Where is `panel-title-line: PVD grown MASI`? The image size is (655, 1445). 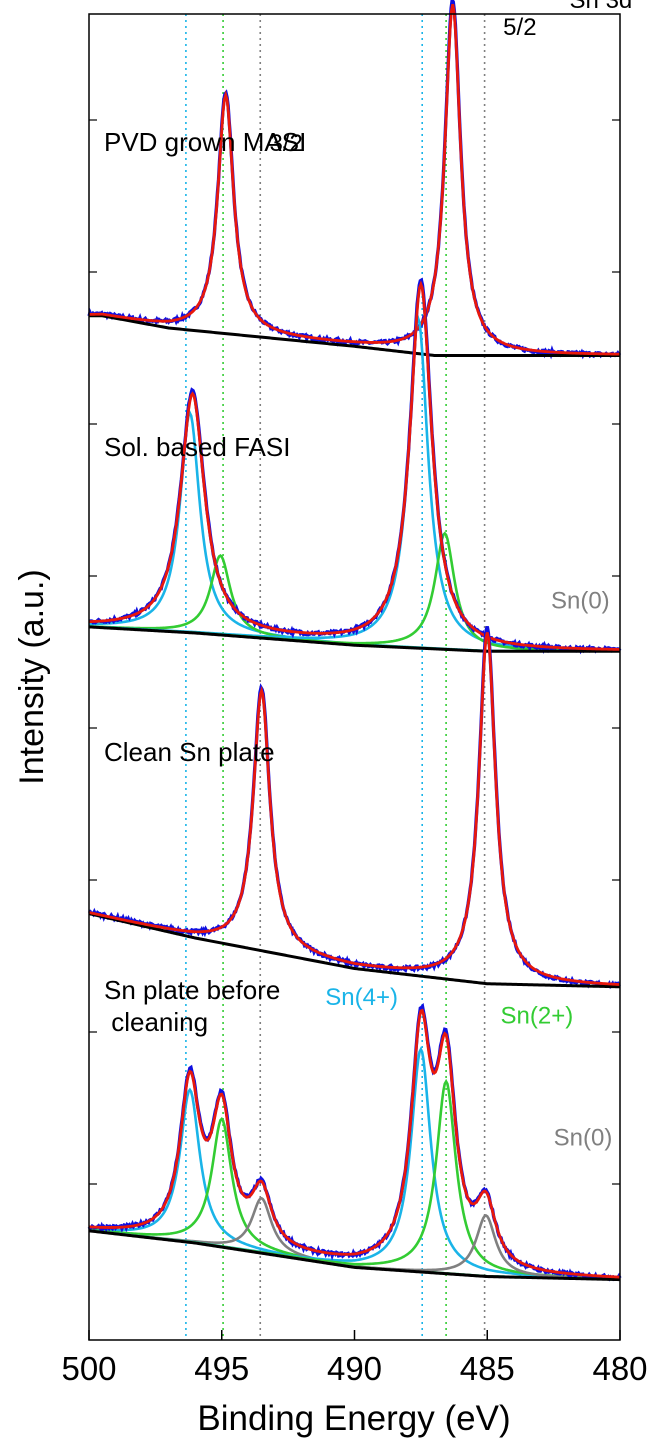
panel-title-line: PVD grown MASI is located at coordinates (205, 142).